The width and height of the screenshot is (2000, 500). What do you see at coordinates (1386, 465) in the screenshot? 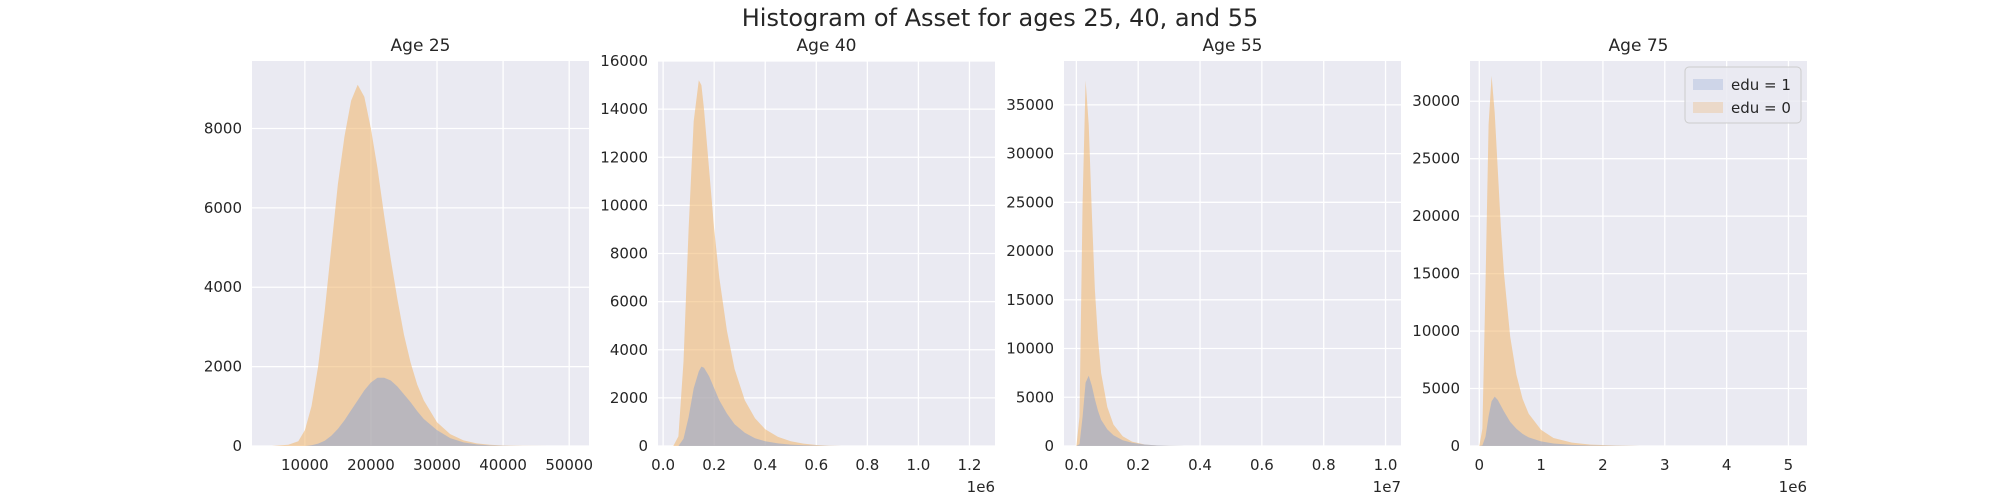
I see `chart-3-xtick-label-5: 1.0` at bounding box center [1386, 465].